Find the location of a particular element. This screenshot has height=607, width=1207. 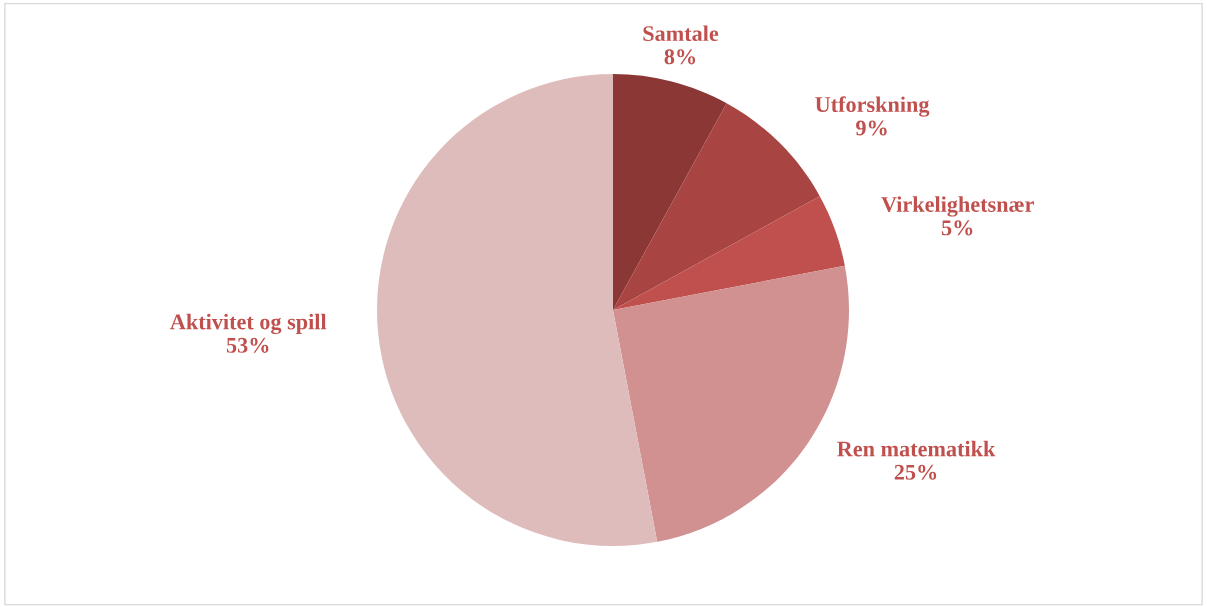

slice-label: Ren matematikk is located at coordinates (916, 448).